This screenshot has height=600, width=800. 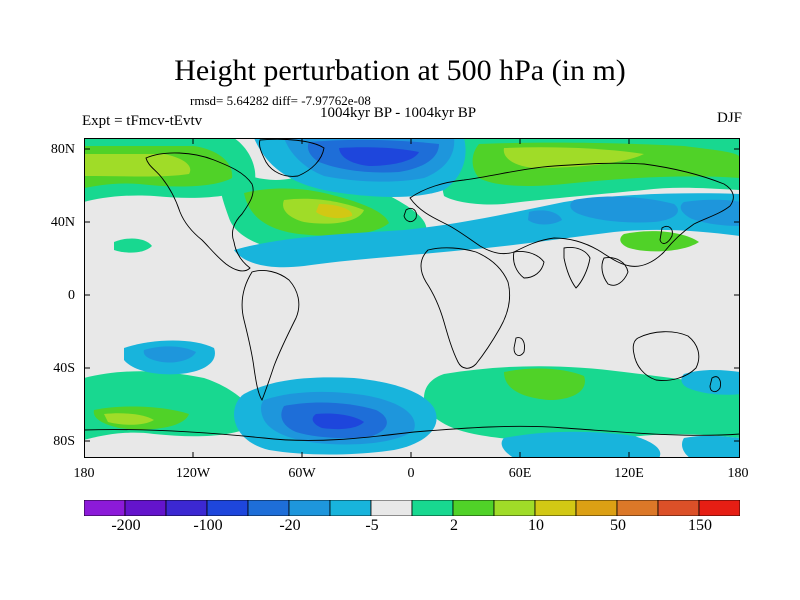 I want to click on period-label: 1004kyr BP - 1004kyr BP, so click(x=398, y=113).